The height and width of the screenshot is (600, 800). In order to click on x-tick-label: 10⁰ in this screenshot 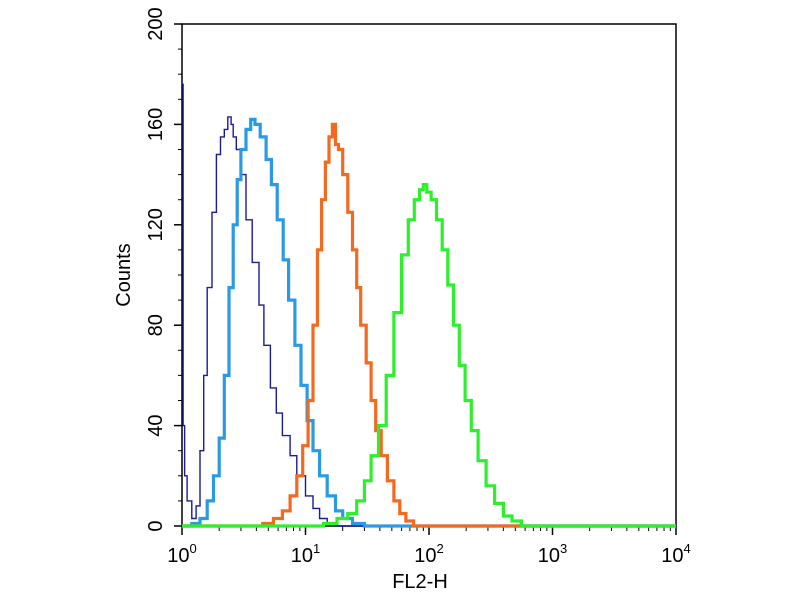, I will do `click(181, 554)`.